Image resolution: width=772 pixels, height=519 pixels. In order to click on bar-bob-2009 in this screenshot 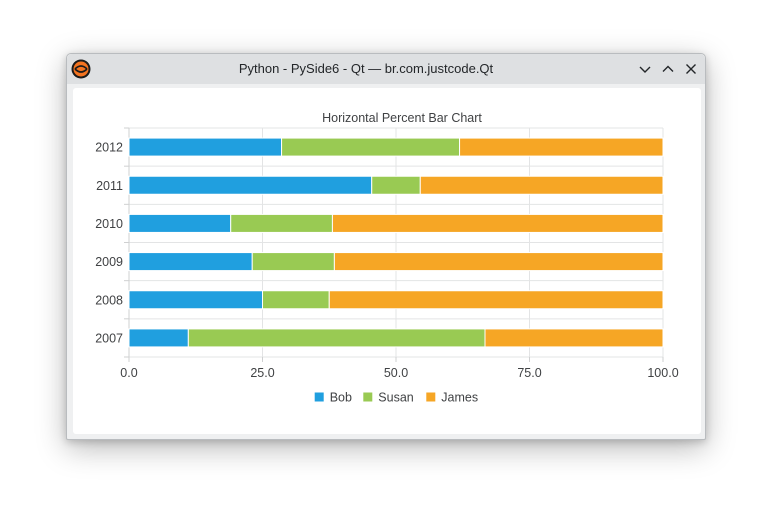, I will do `click(190, 262)`.